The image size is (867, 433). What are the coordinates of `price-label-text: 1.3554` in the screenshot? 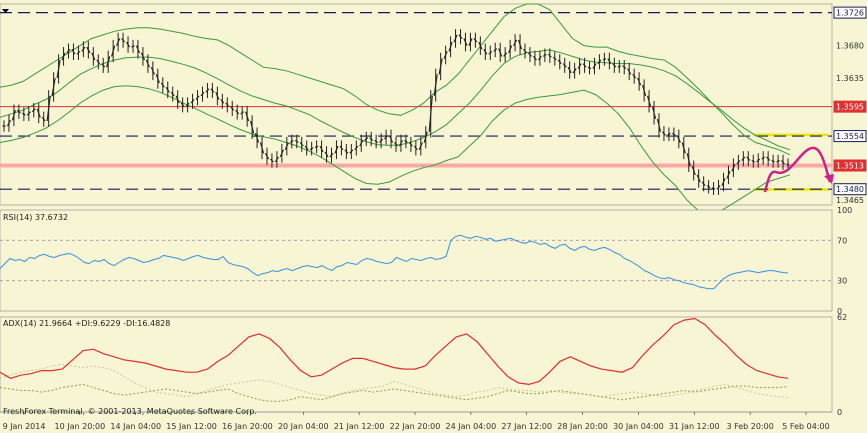 It's located at (850, 136).